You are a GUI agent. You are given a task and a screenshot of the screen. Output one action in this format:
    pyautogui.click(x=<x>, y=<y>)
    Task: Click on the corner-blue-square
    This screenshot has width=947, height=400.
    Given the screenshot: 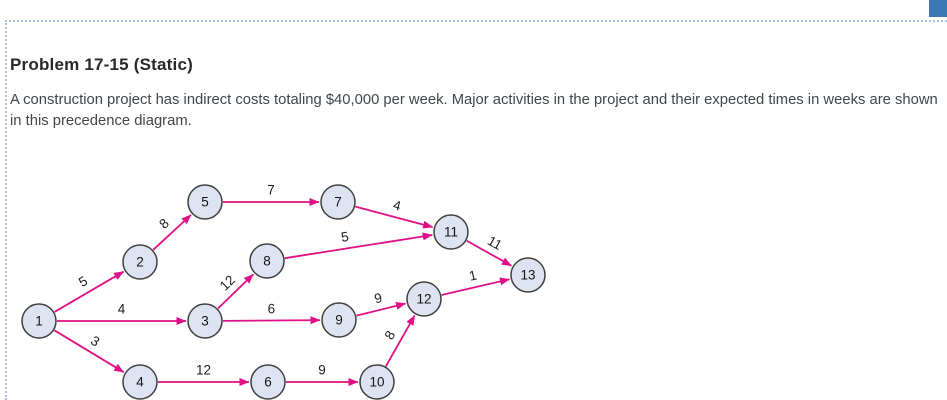 What is the action you would take?
    pyautogui.click(x=938, y=8)
    